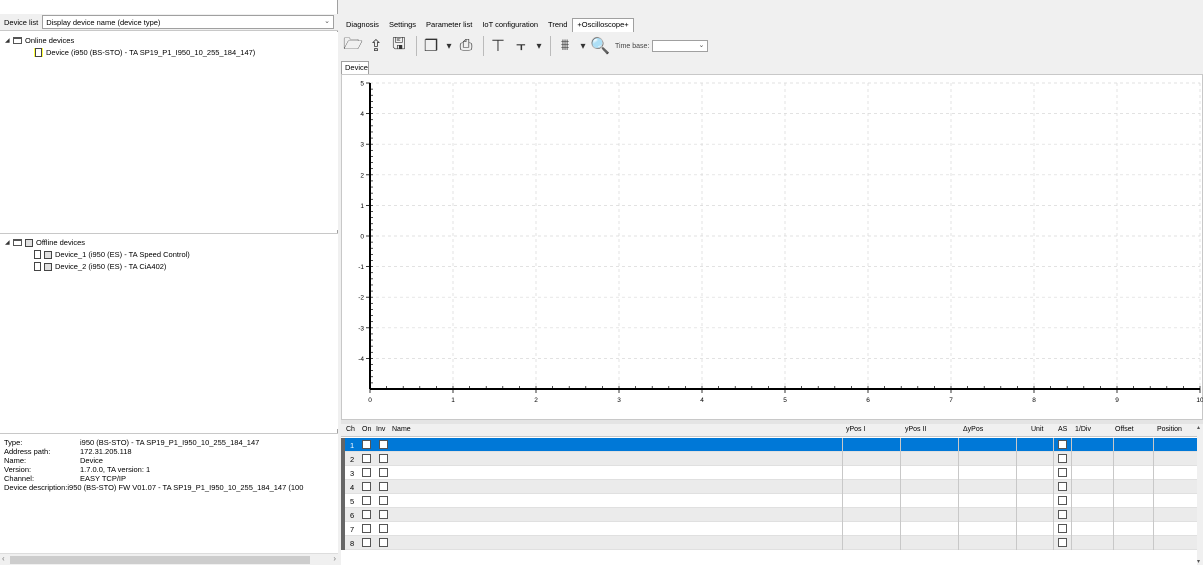 The image size is (1203, 565). Describe the element at coordinates (769, 445) in the screenshot. I see `channel-row: 1` at that location.